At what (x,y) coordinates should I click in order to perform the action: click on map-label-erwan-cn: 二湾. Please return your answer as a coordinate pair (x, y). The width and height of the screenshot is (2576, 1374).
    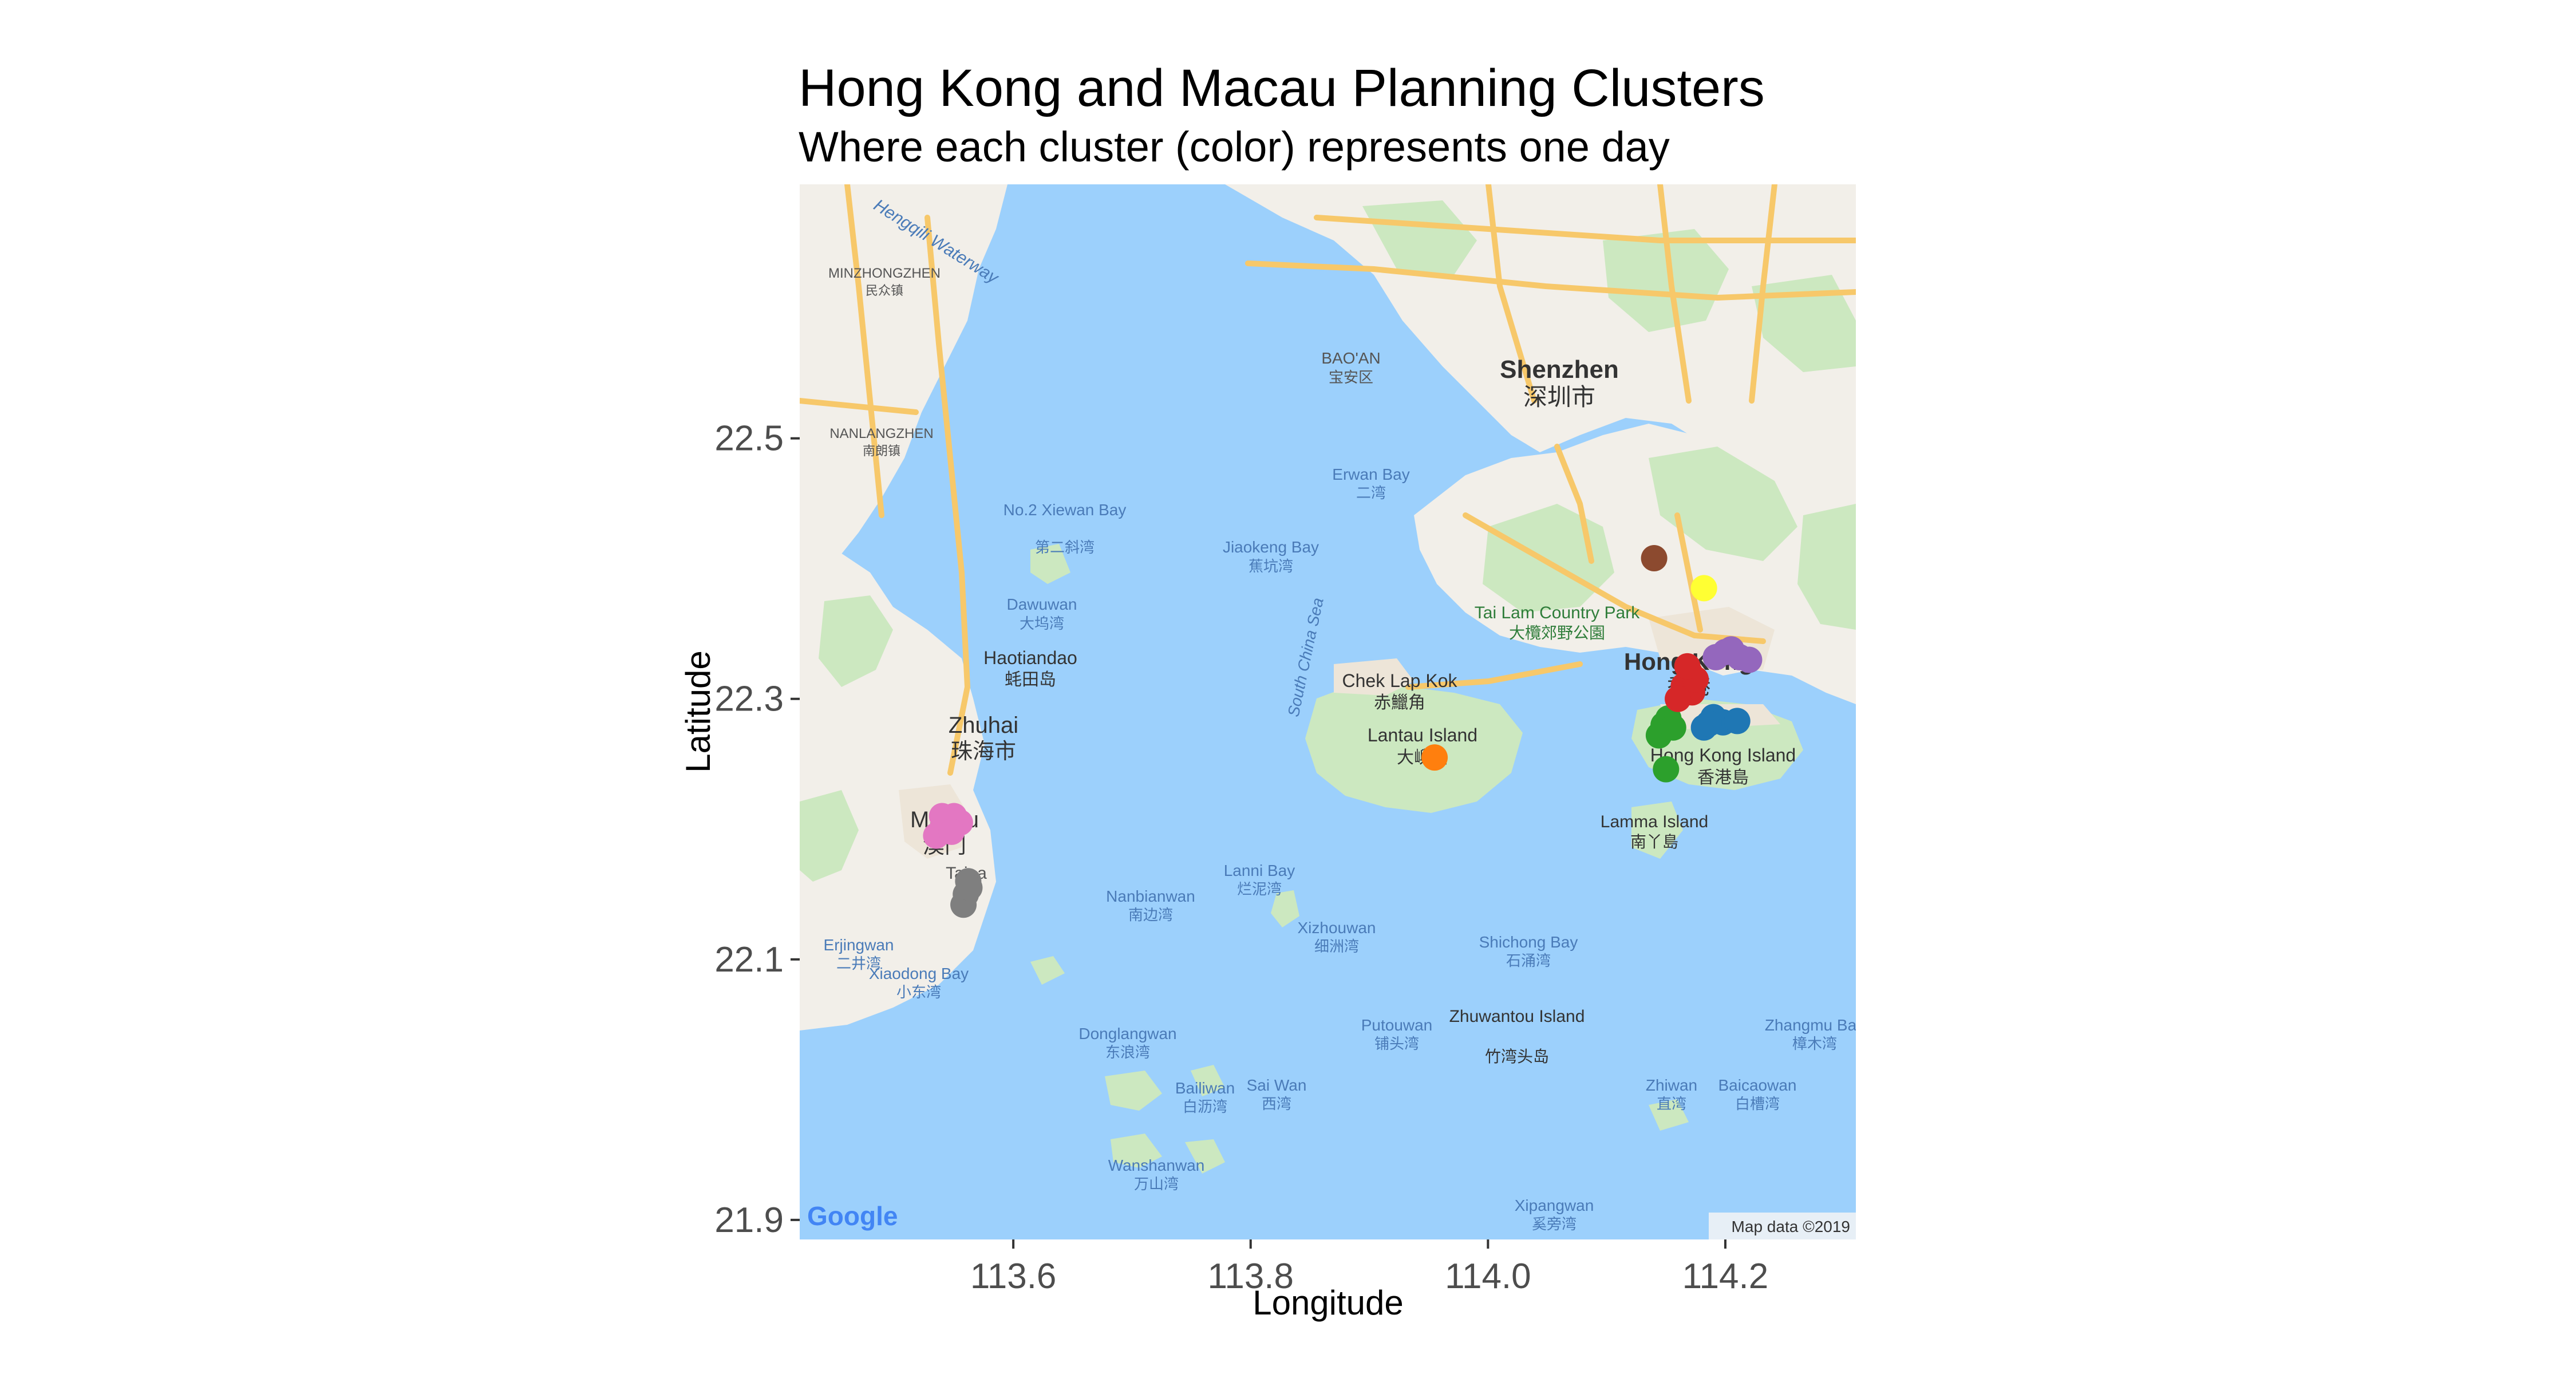
    Looking at the image, I should click on (1371, 493).